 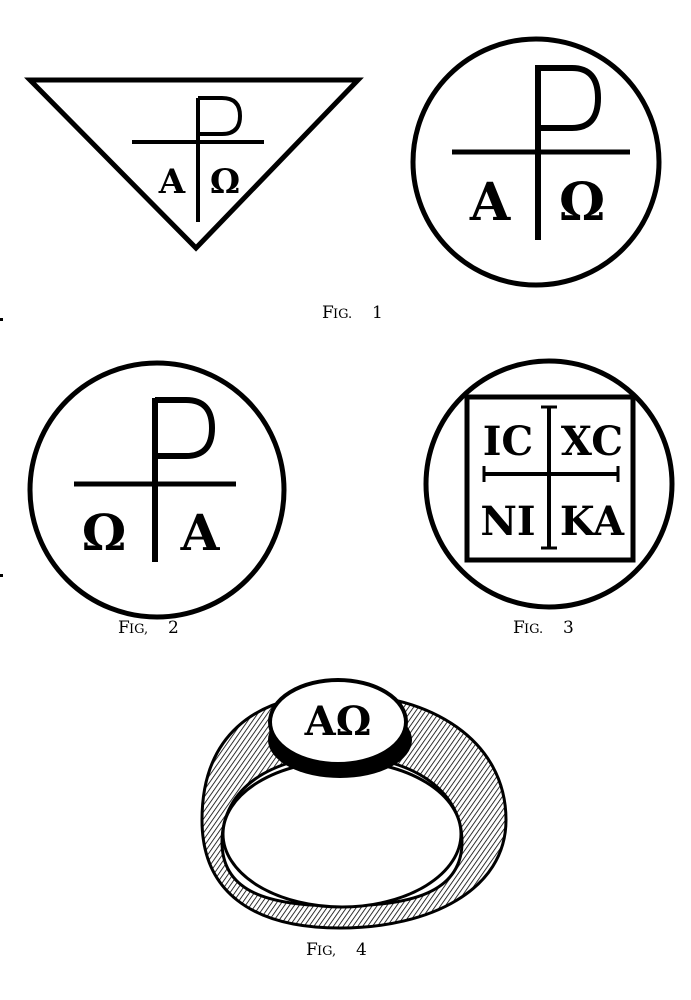 I want to click on fig1-triangle-alpha: A, so click(x=172, y=182).